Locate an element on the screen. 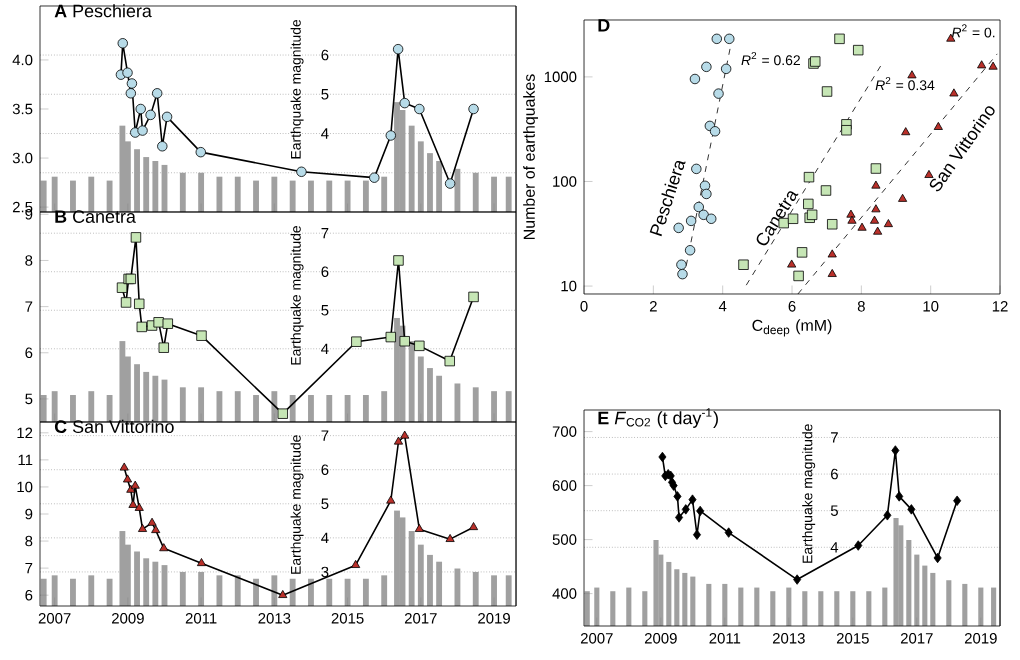  chart-title: B Canetra is located at coordinates (95, 216).